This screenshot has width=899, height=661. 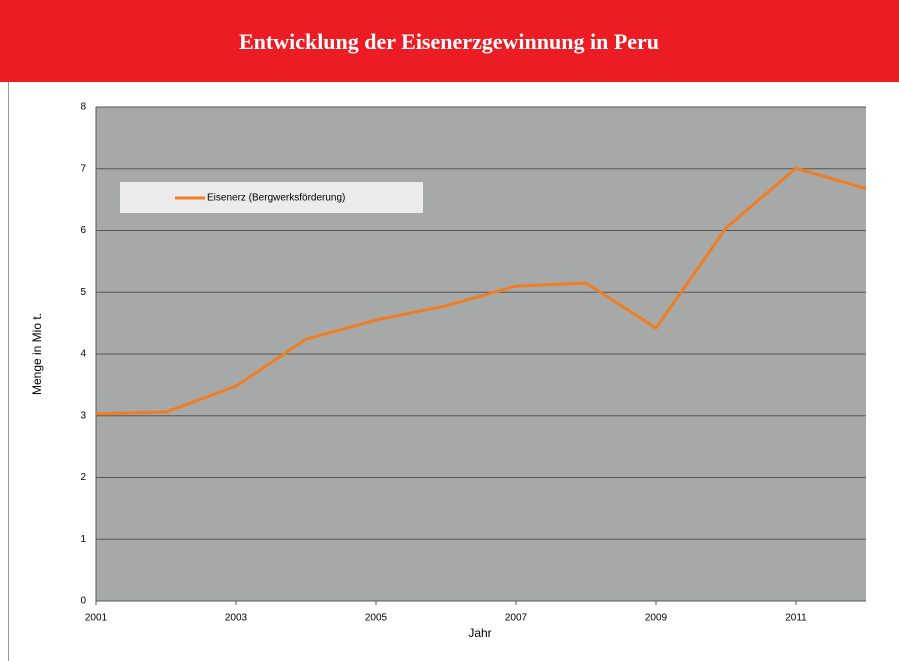 I want to click on legend-label: Eisenerz (Bergwerksförderung), so click(x=276, y=198).